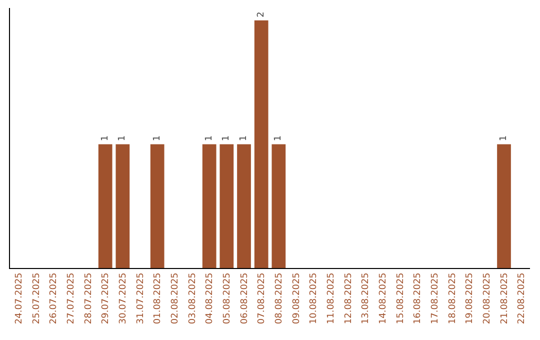 The width and height of the screenshot is (540, 340). Describe the element at coordinates (401, 298) in the screenshot. I see `x-tick-label: 15.08.2025` at that location.